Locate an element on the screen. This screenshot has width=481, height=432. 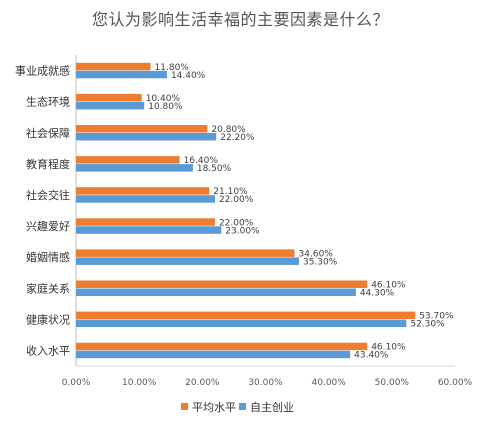
data-label: 34.60% is located at coordinates (316, 254).